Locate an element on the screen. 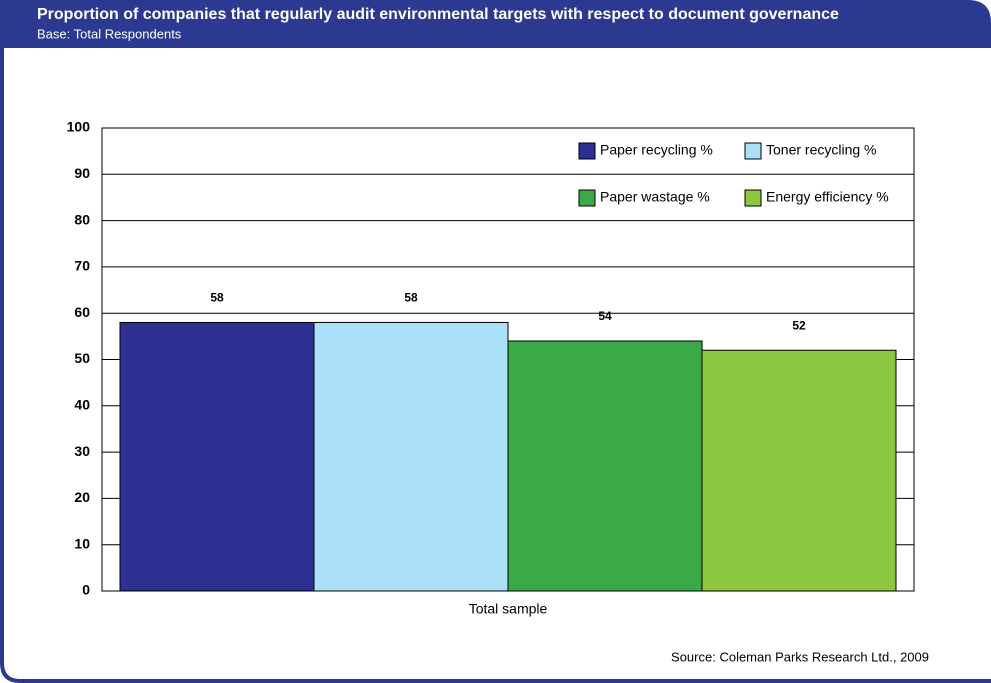 Image resolution: width=991 pixels, height=683 pixels. y-tick-label: 20 is located at coordinates (82, 497).